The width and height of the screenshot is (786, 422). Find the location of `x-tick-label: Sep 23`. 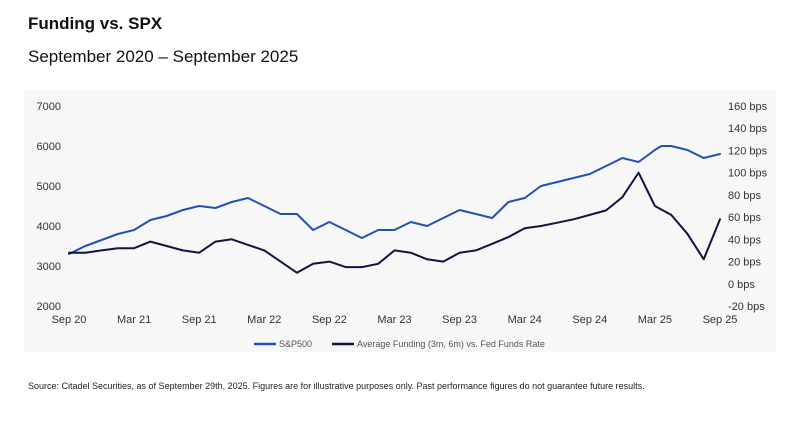

x-tick-label: Sep 23 is located at coordinates (459, 320).